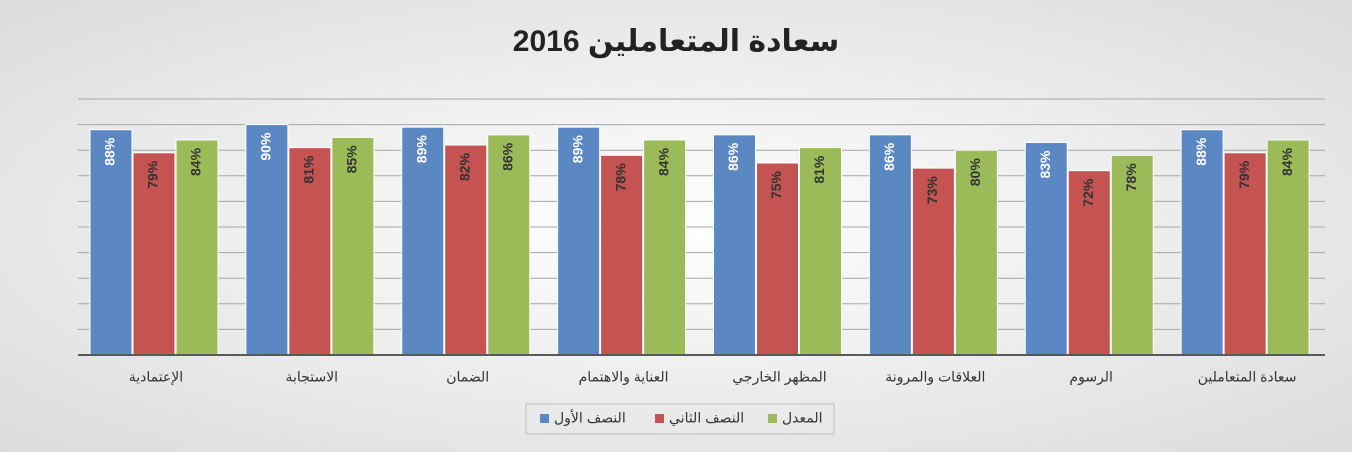  What do you see at coordinates (1088, 192) in the screenshot?
I see `data-label: 72%` at bounding box center [1088, 192].